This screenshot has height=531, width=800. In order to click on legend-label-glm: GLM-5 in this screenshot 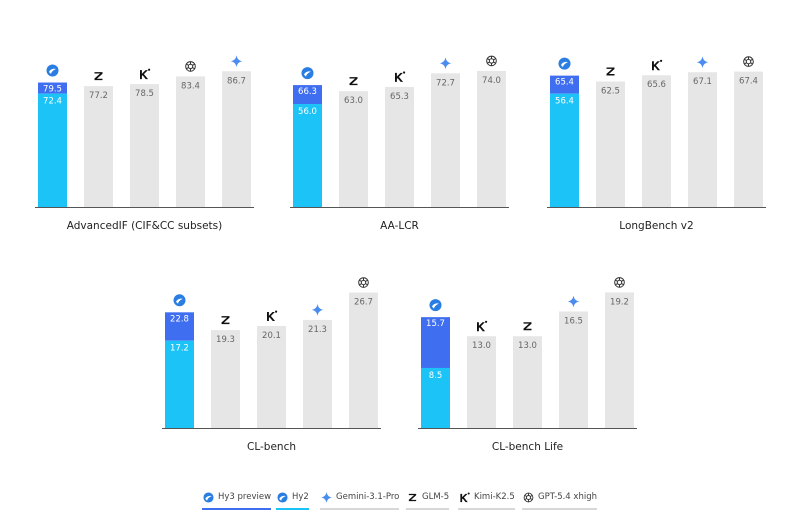, I will do `click(436, 497)`.